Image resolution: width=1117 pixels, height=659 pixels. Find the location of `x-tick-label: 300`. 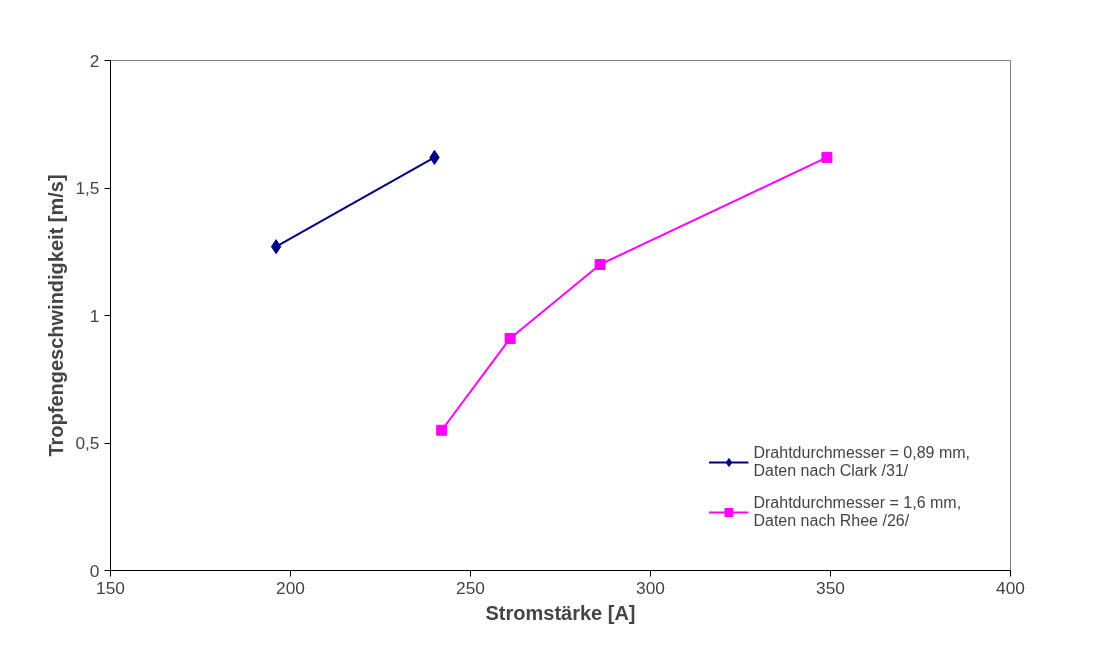

x-tick-label: 300 is located at coordinates (650, 587).